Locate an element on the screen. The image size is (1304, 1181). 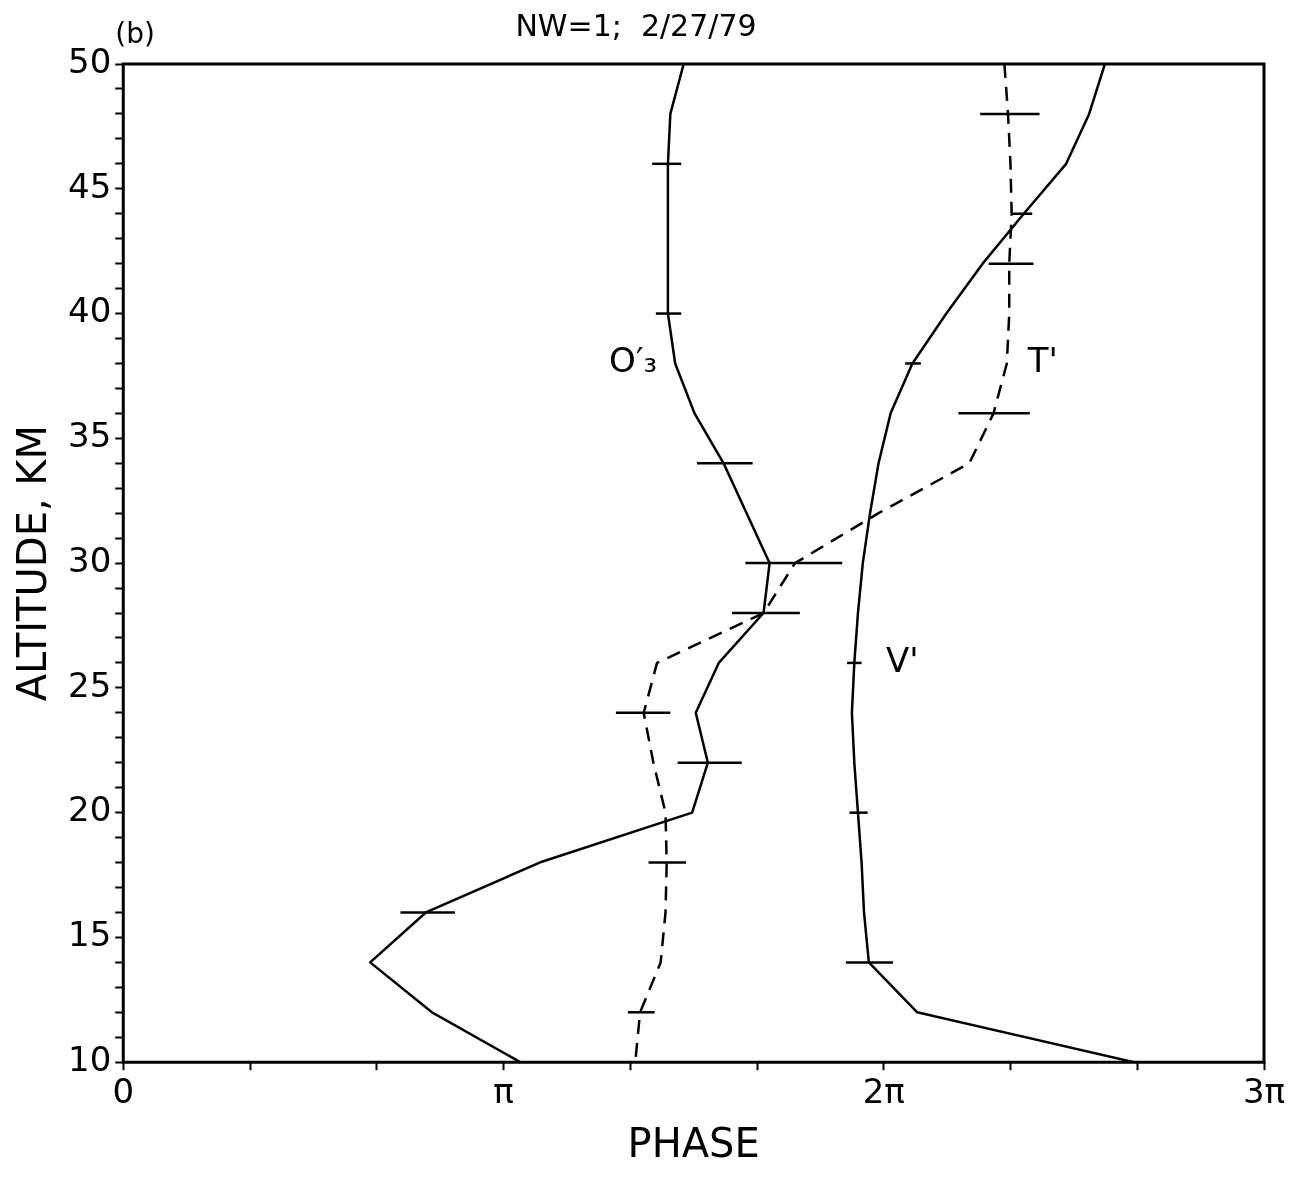
y-tick-label: 30 is located at coordinates (90, 559).